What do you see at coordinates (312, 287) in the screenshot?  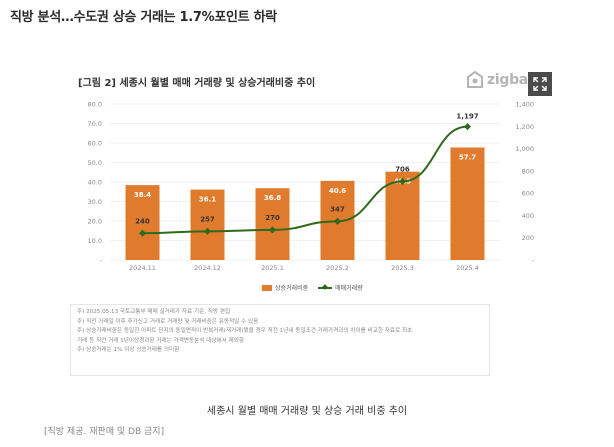 I see `chart-legend: 상승거래비중 매매거래량` at bounding box center [312, 287].